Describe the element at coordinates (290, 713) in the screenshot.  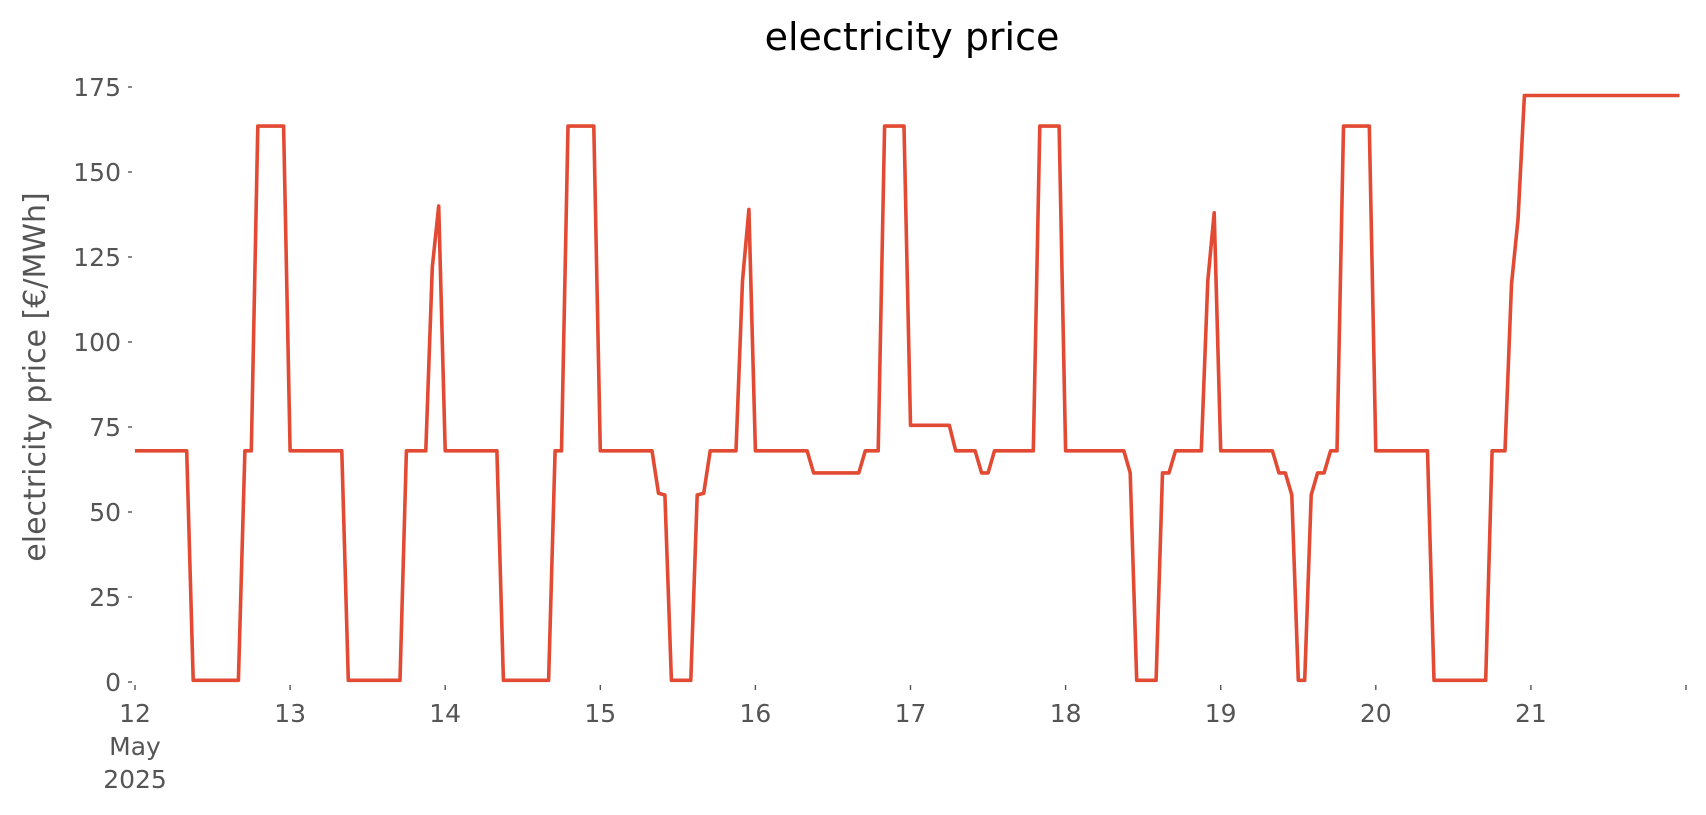
I see `x-tick-label: 13` at that location.